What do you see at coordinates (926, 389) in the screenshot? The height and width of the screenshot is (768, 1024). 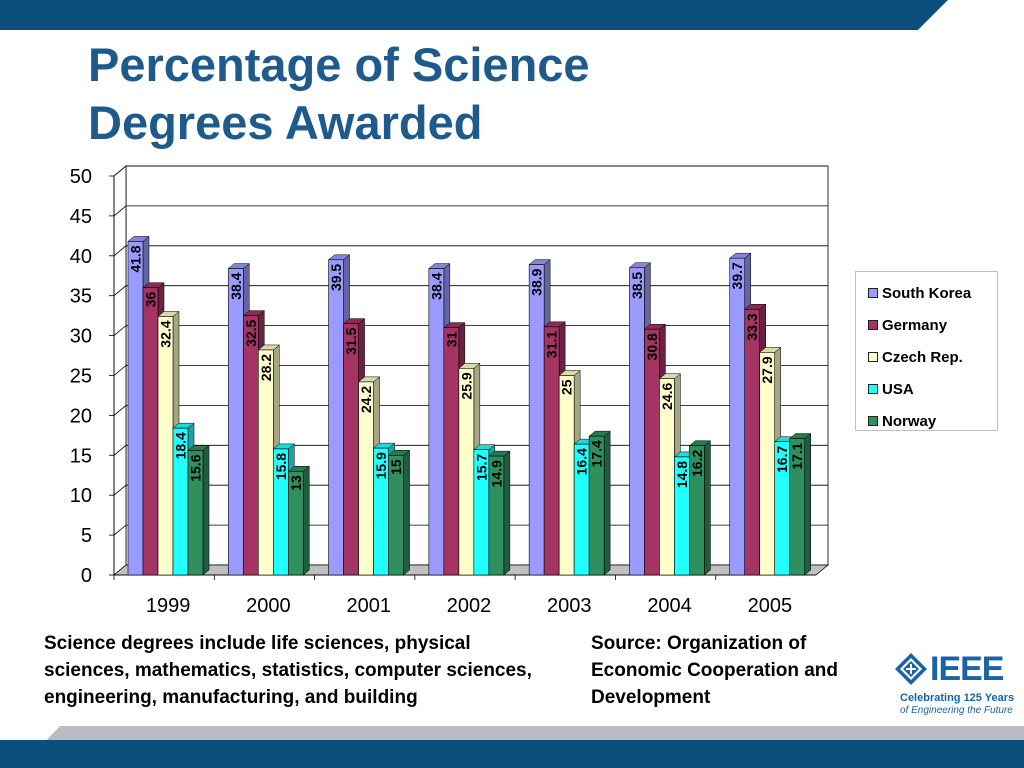 I see `legend-item: USA` at bounding box center [926, 389].